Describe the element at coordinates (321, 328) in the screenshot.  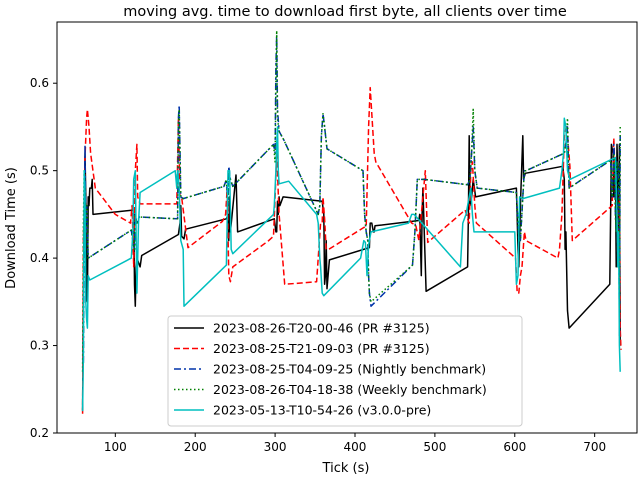
I see `legend-label-1: 2023-08-26-T20-00-46 (PR #3125)` at that location.